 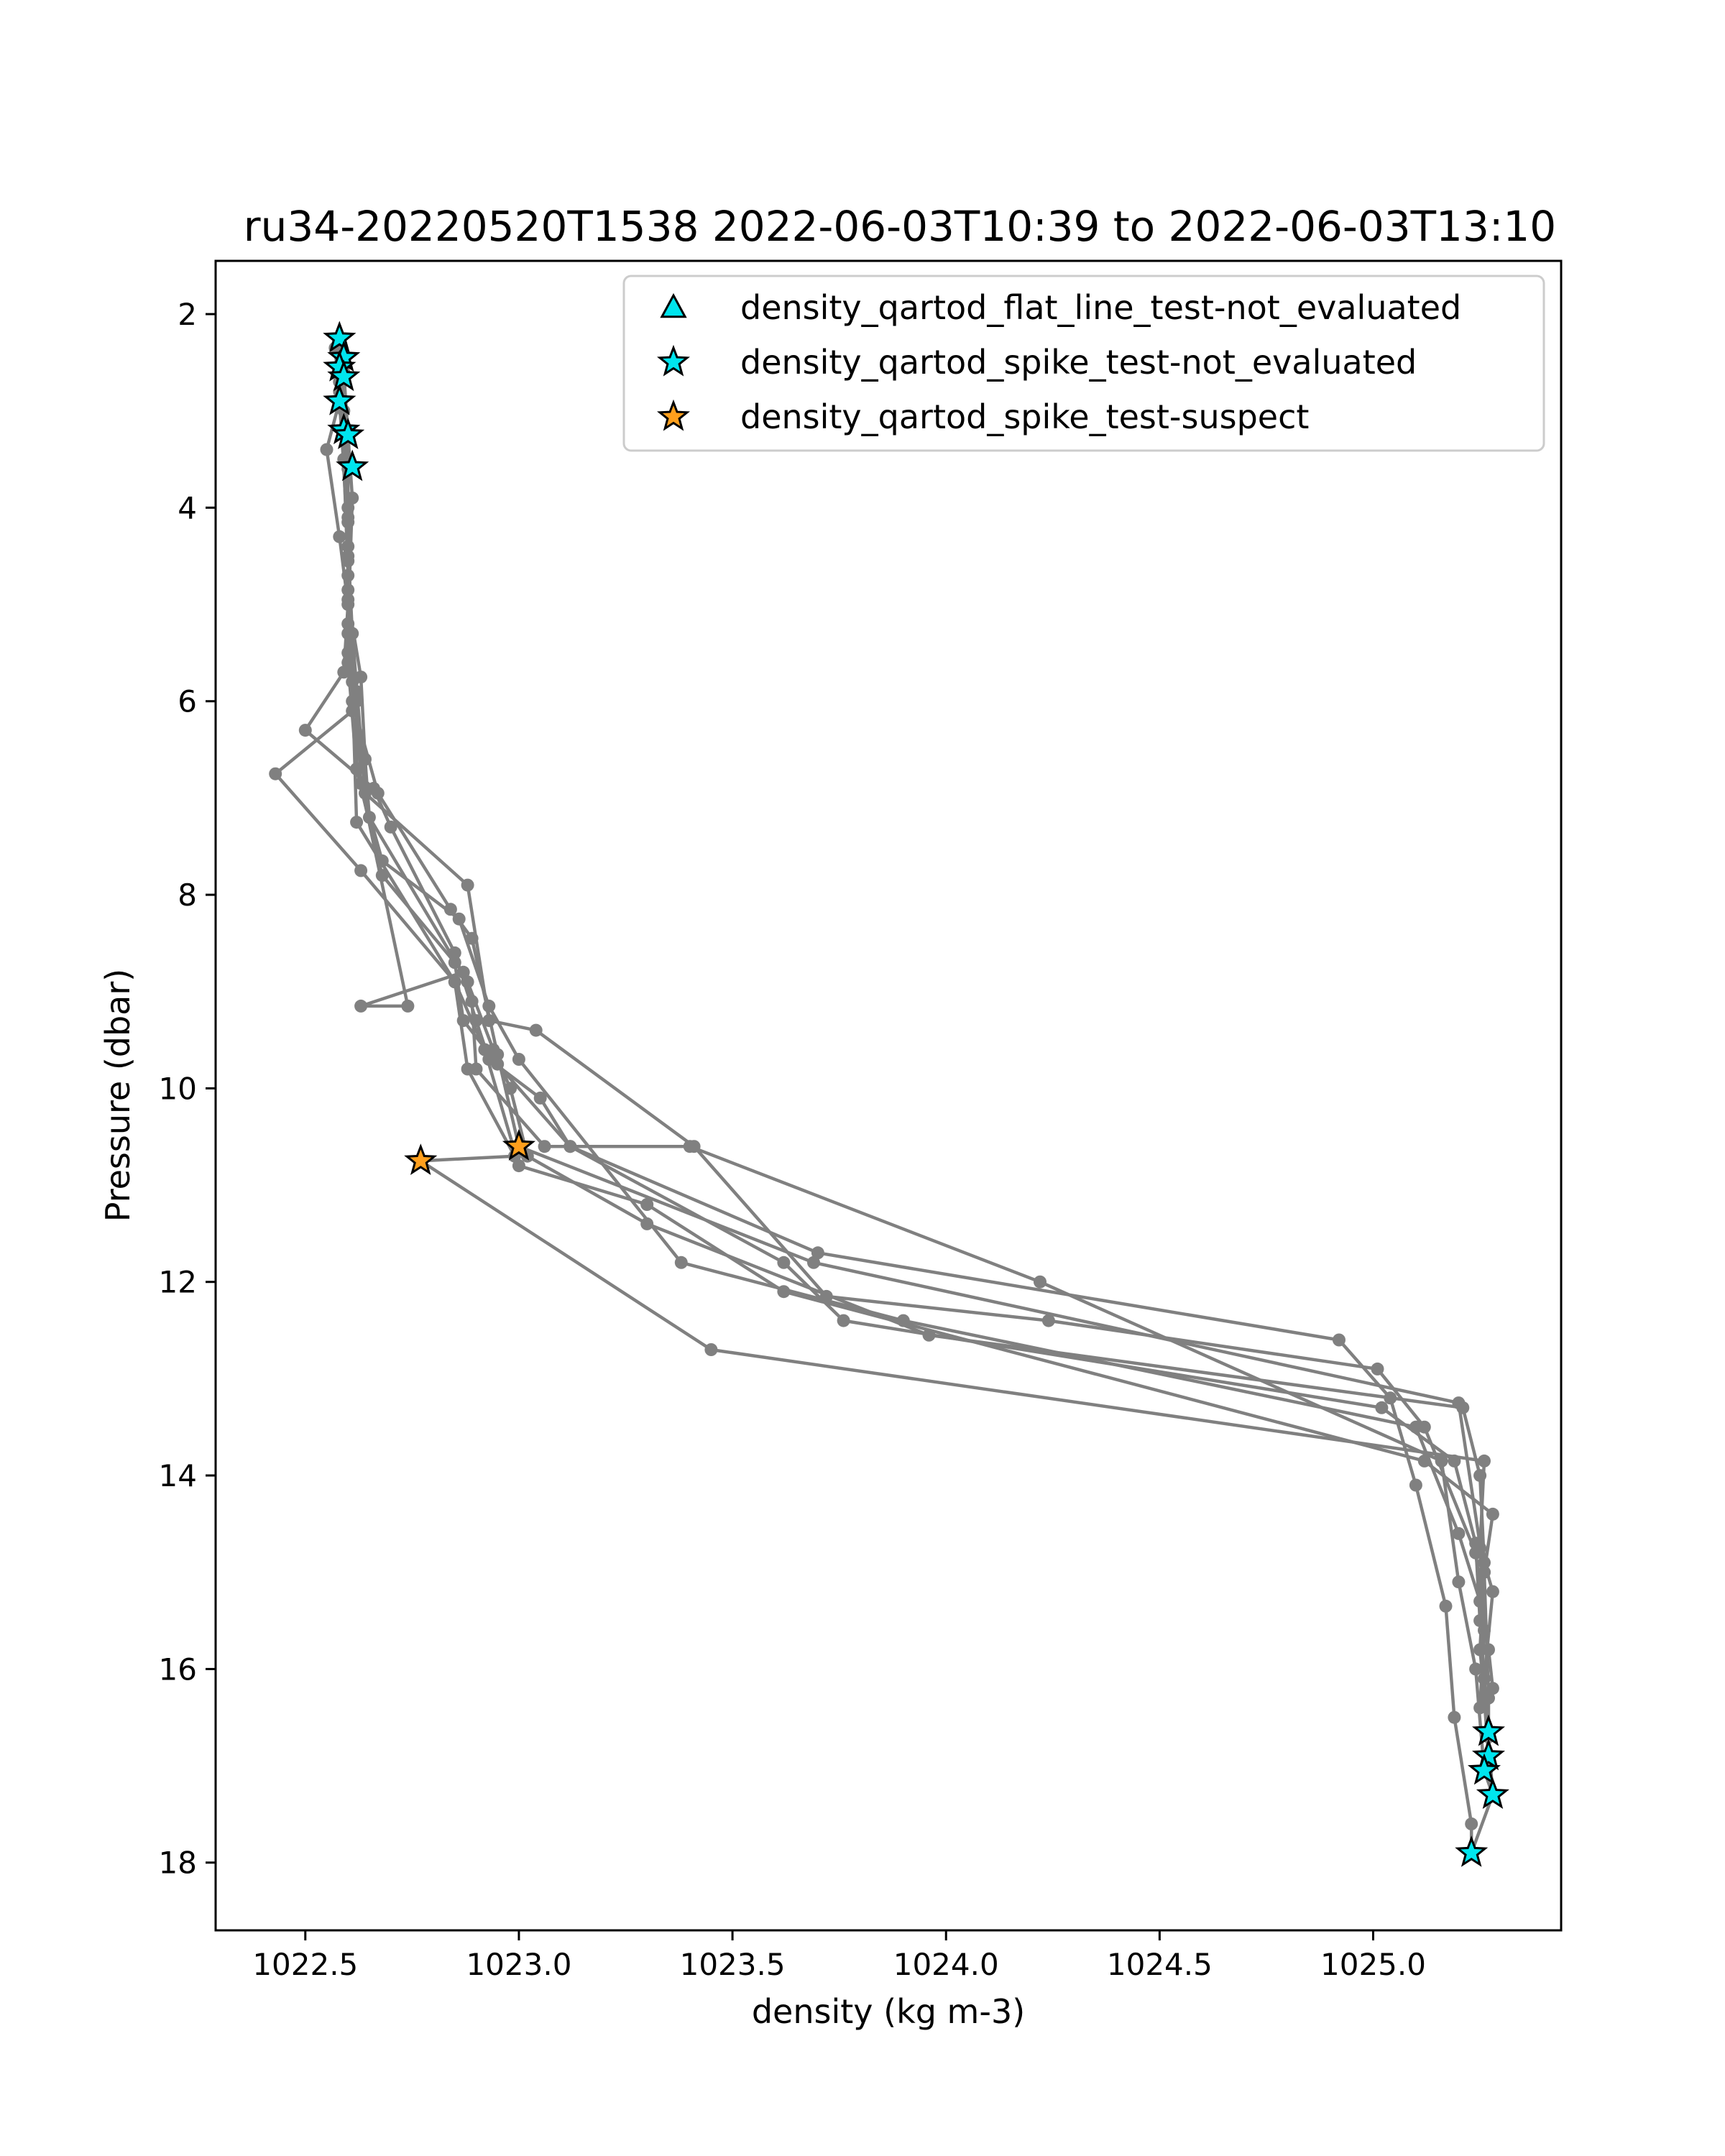 What do you see at coordinates (187, 507) in the screenshot?
I see `y-tick-label: 4` at bounding box center [187, 507].